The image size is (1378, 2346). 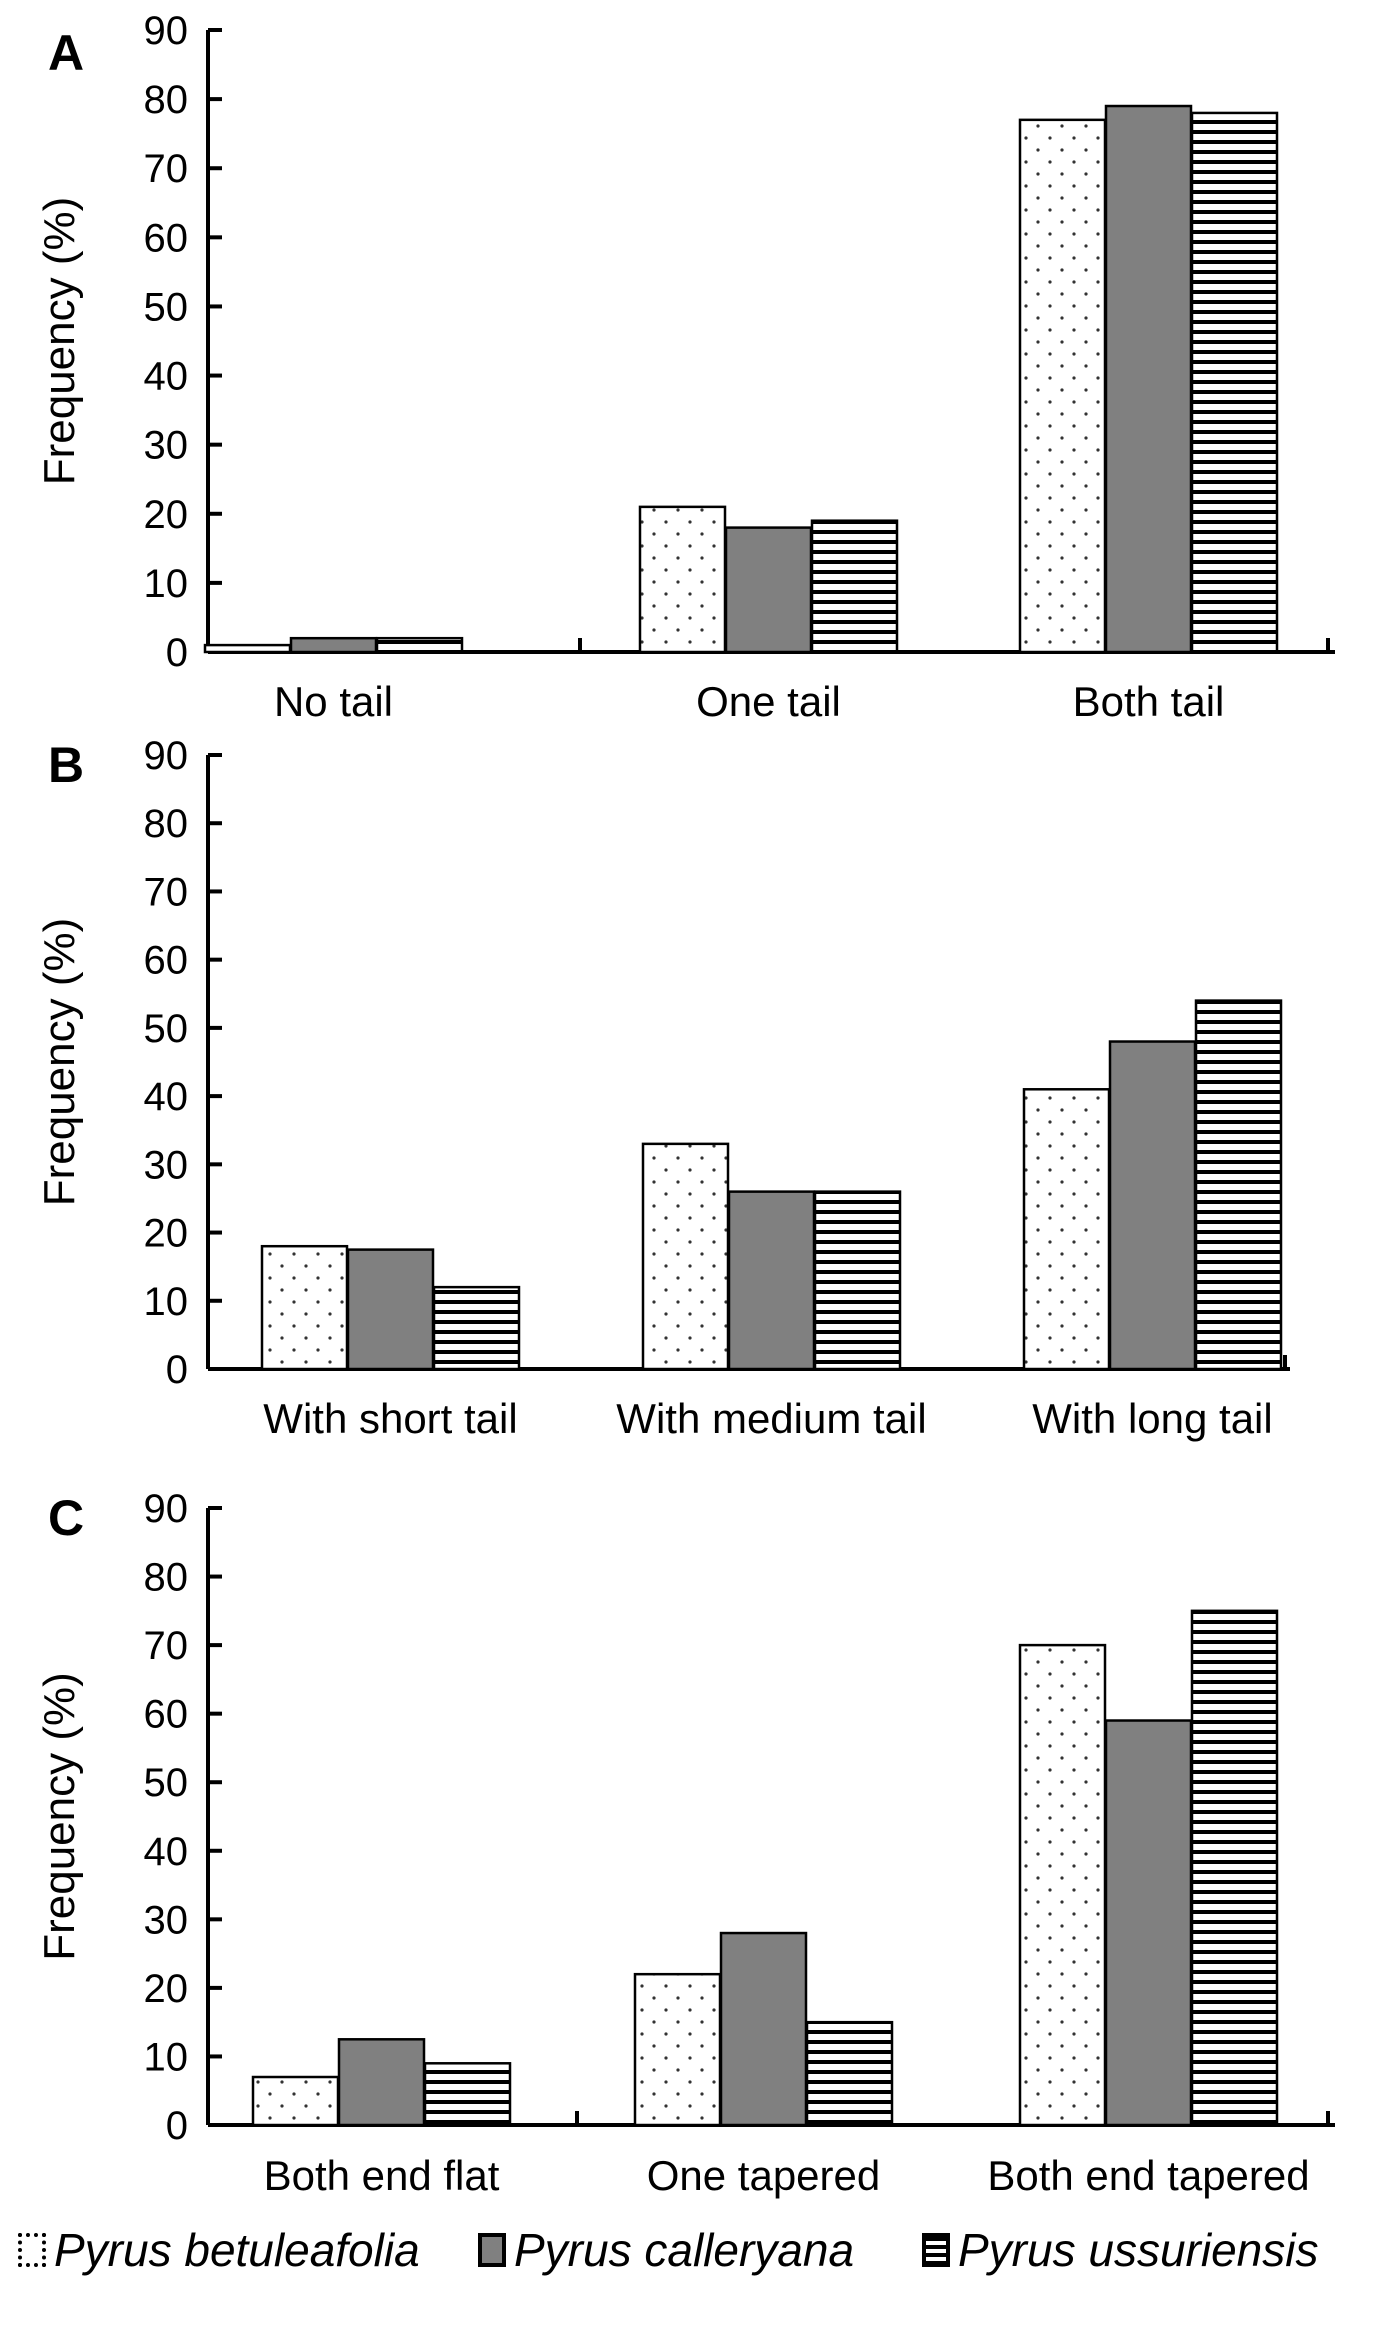 What do you see at coordinates (237, 2250) in the screenshot?
I see `legend-label-betuleafolia: Pyrus betuleafolia` at bounding box center [237, 2250].